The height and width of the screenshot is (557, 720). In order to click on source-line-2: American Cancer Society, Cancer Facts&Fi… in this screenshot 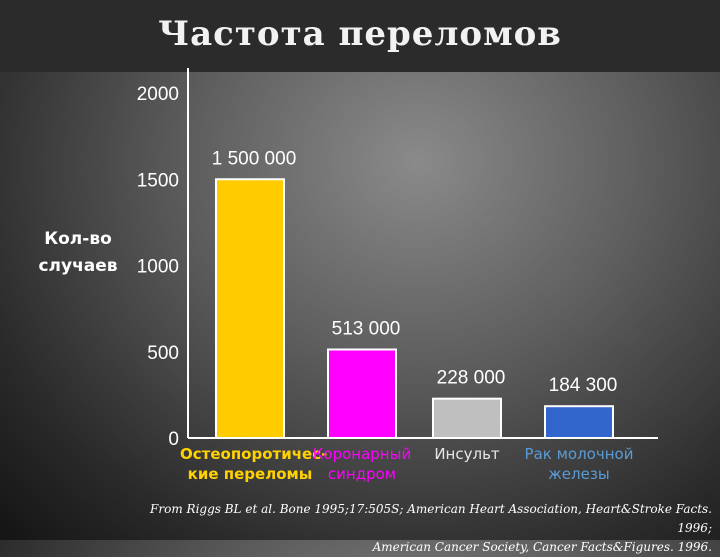, I will do `click(542, 547)`.